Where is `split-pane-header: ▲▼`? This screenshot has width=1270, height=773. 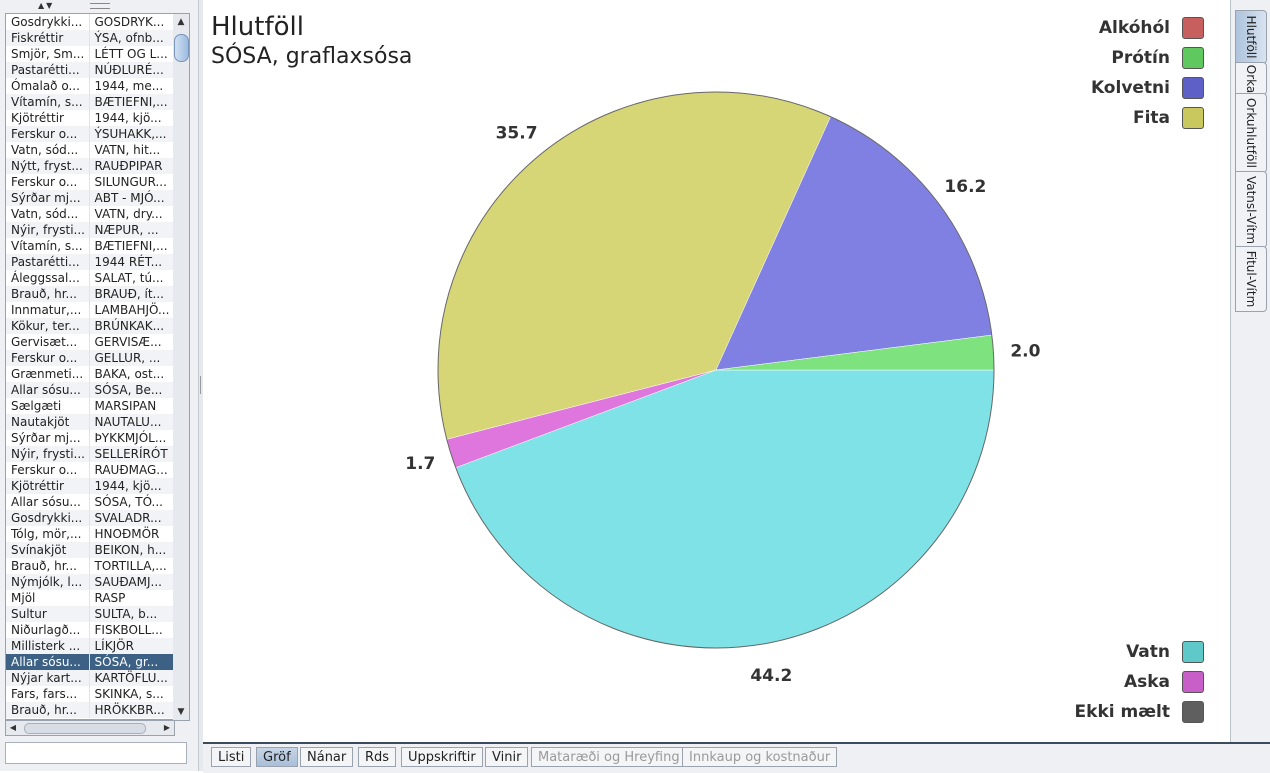
split-pane-header: ▲▼ is located at coordinates (97, 6).